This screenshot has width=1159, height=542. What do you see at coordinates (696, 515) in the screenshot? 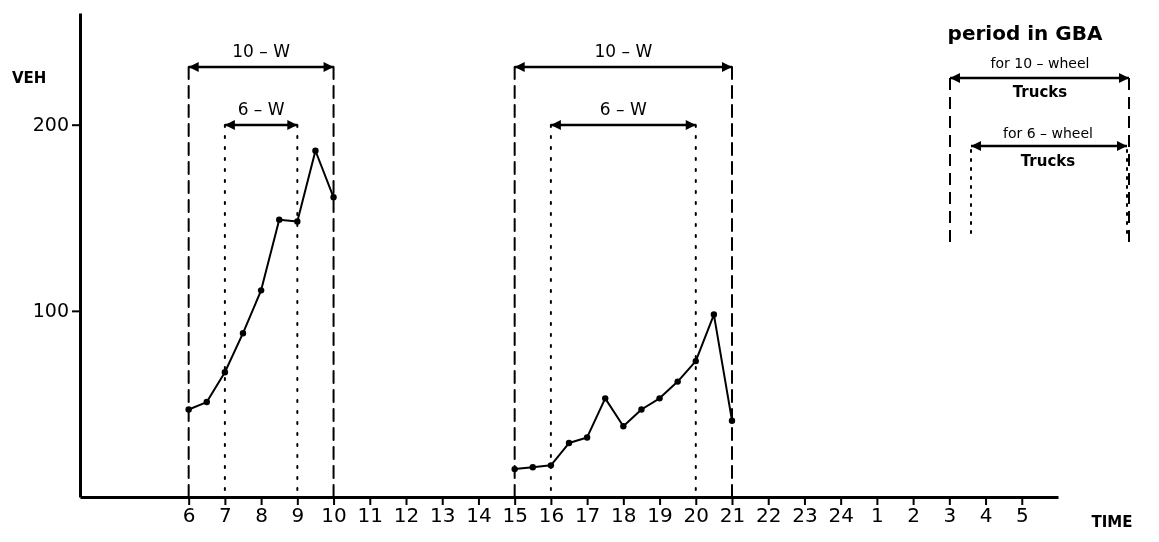
I see `x-tick-label: 20` at bounding box center [696, 515].